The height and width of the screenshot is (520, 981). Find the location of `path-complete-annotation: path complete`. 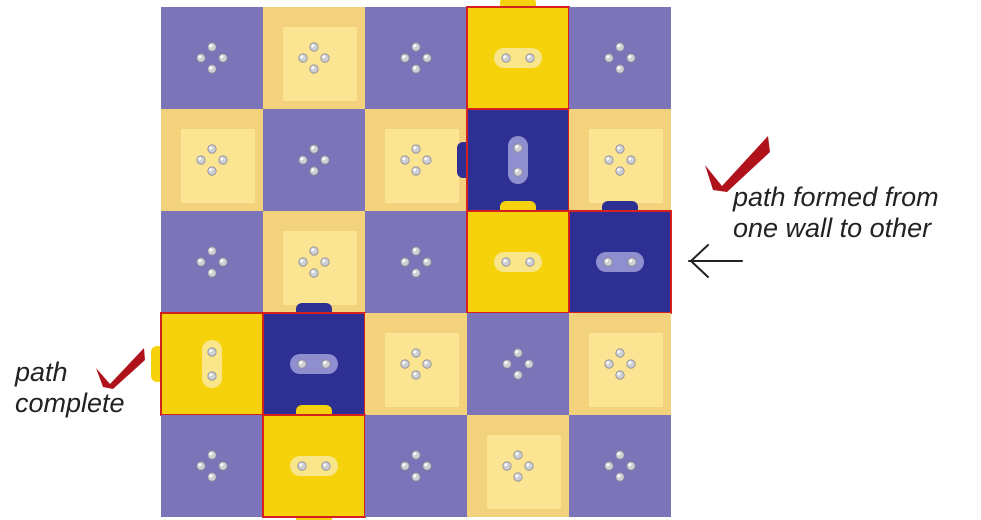

path-complete-annotation: path complete is located at coordinates (70, 388).